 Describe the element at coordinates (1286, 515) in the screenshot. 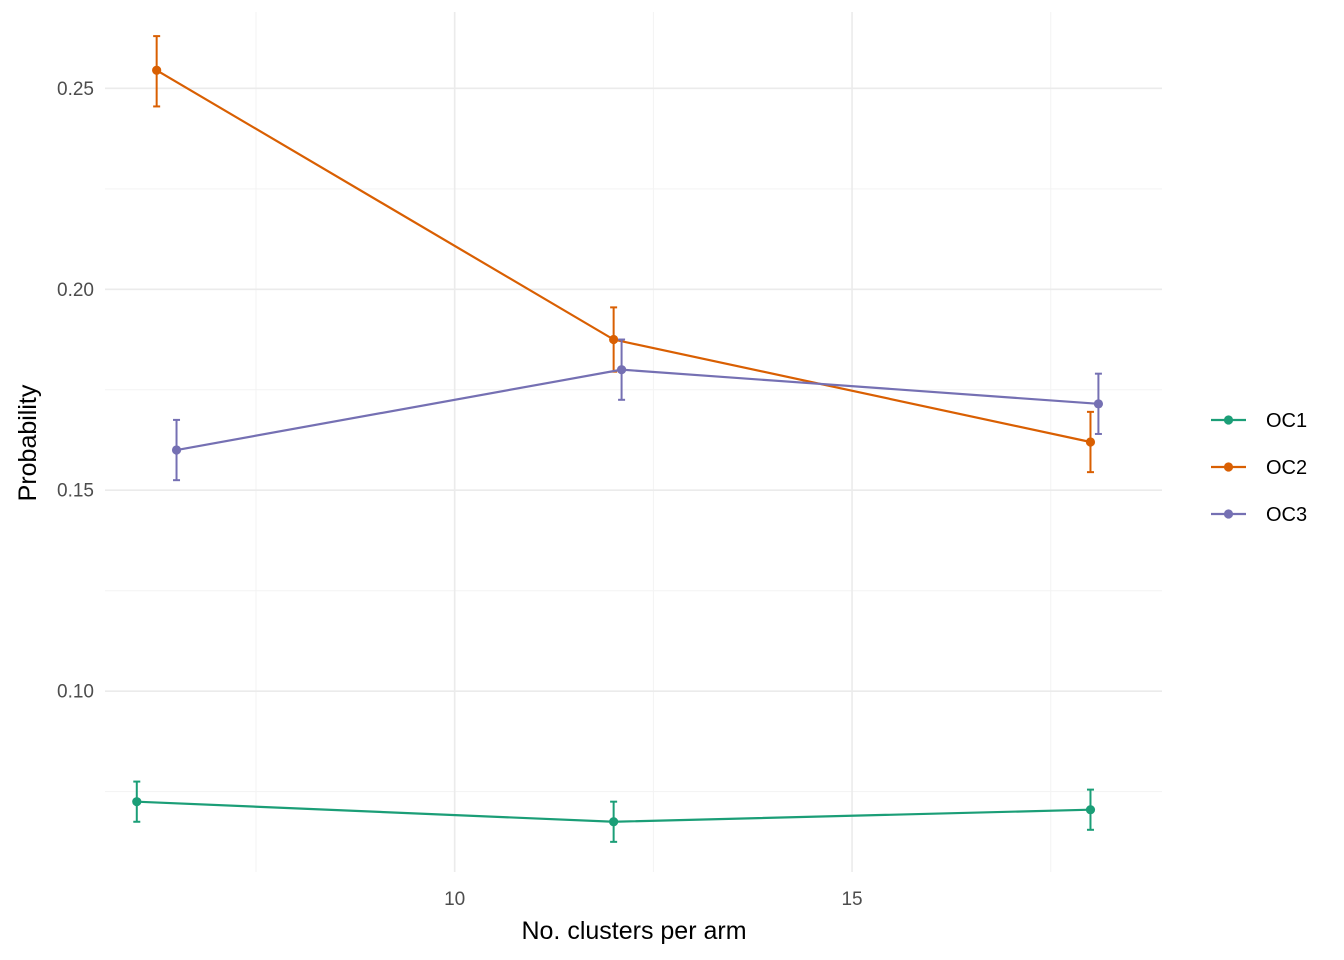

I see `legend-label: OC3` at that location.